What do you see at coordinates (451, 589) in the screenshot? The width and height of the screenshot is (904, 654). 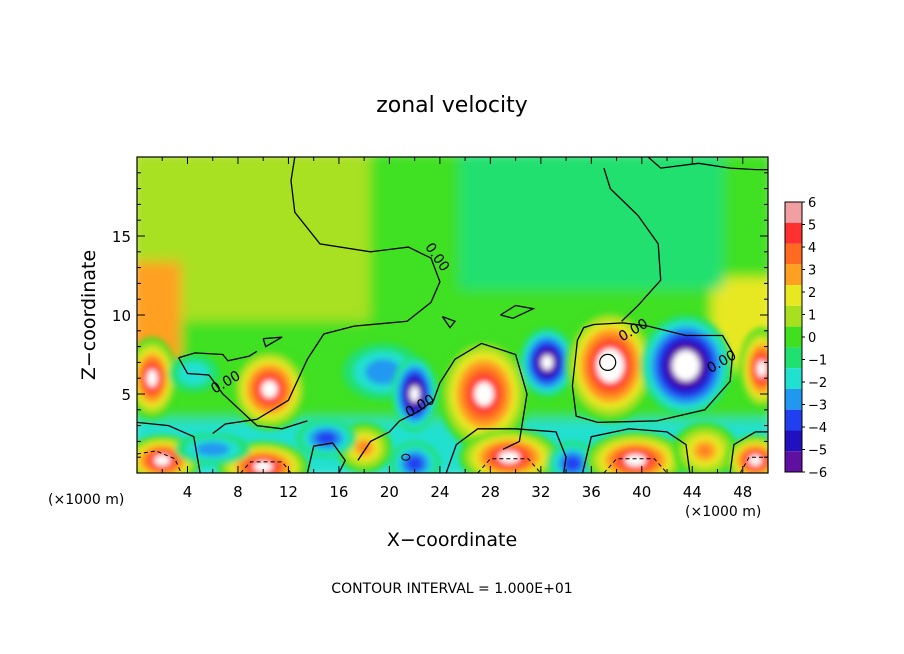 I see `contour-interval-note: CONTOUR INTERVAL = 1.000E+01` at bounding box center [451, 589].